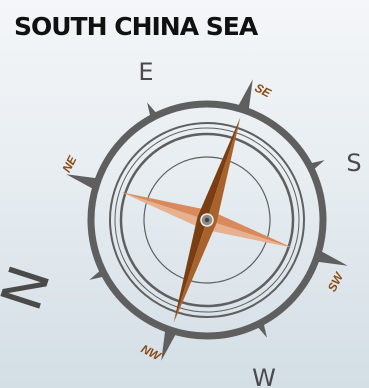 The height and width of the screenshot is (388, 369). Describe the element at coordinates (264, 376) in the screenshot. I see `label-w: W` at that location.